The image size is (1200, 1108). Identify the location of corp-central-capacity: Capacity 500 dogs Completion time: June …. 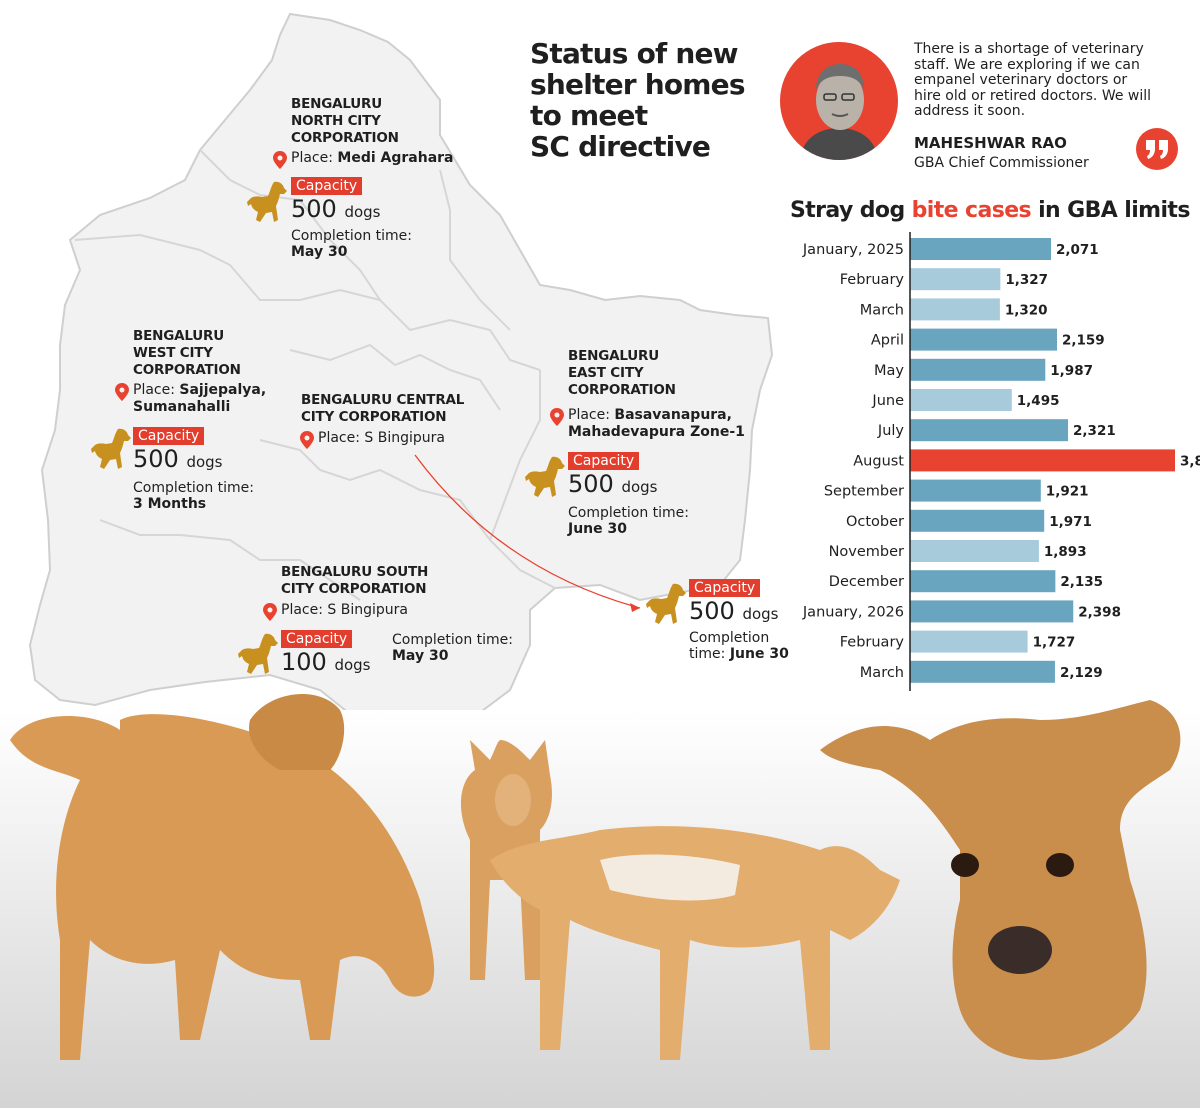
(749, 620).